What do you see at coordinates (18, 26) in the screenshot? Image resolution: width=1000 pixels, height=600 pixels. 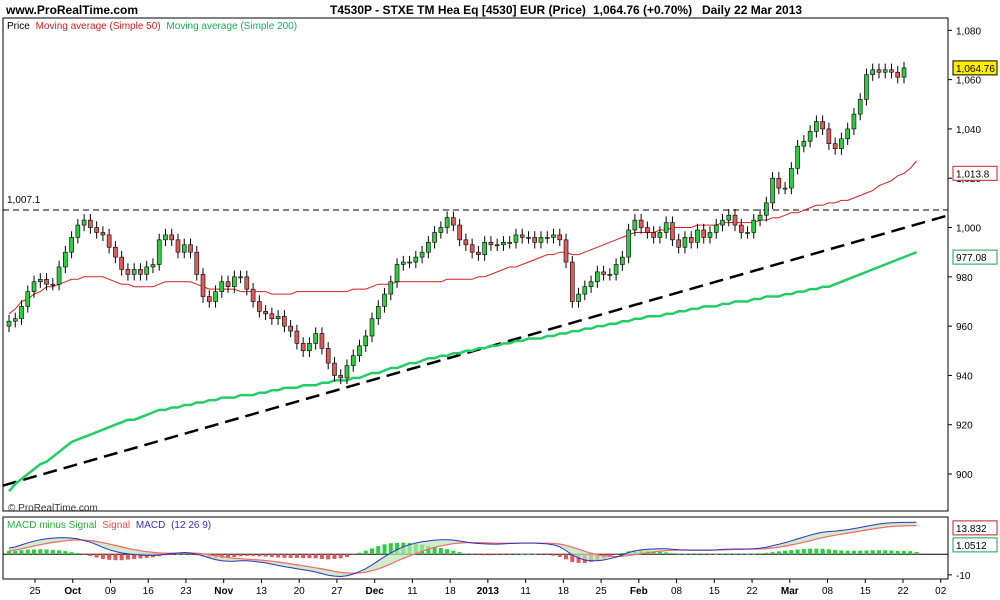 I see `legend-price: Price` at bounding box center [18, 26].